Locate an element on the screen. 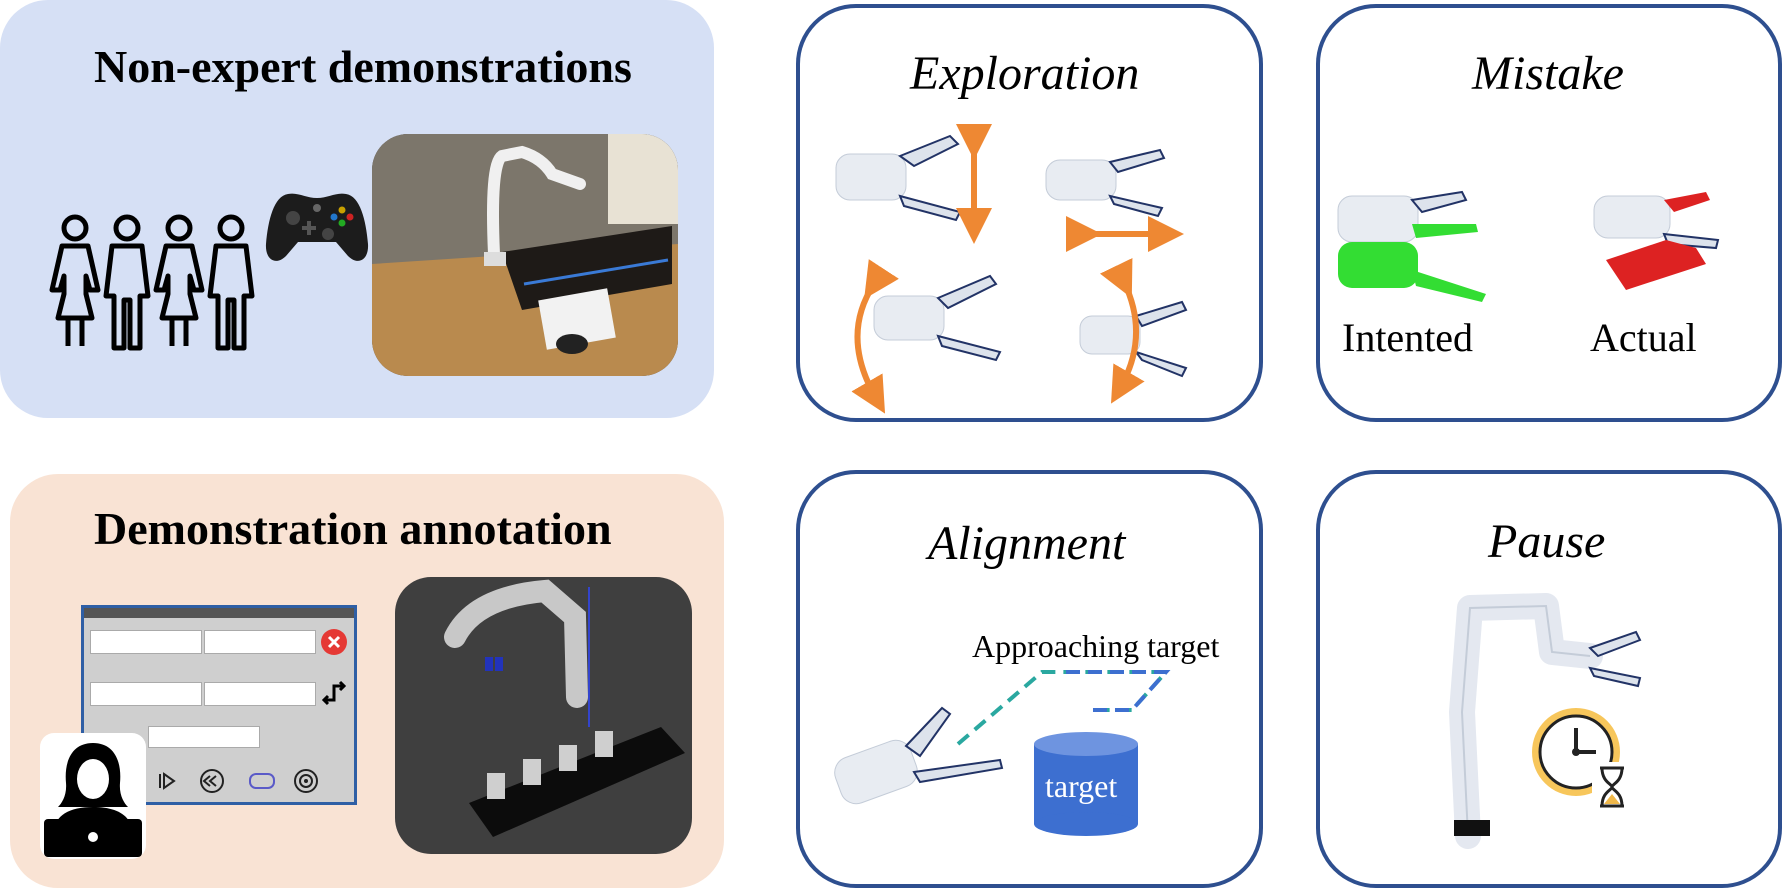 The image size is (1785, 891). alignment-card is located at coordinates (1029, 679).